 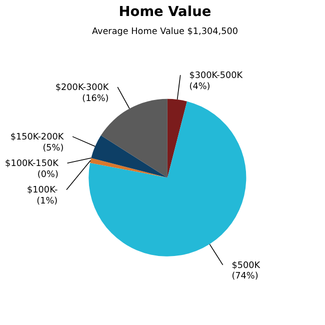 I want to click on slice-label: $100K-, so click(x=42, y=191).